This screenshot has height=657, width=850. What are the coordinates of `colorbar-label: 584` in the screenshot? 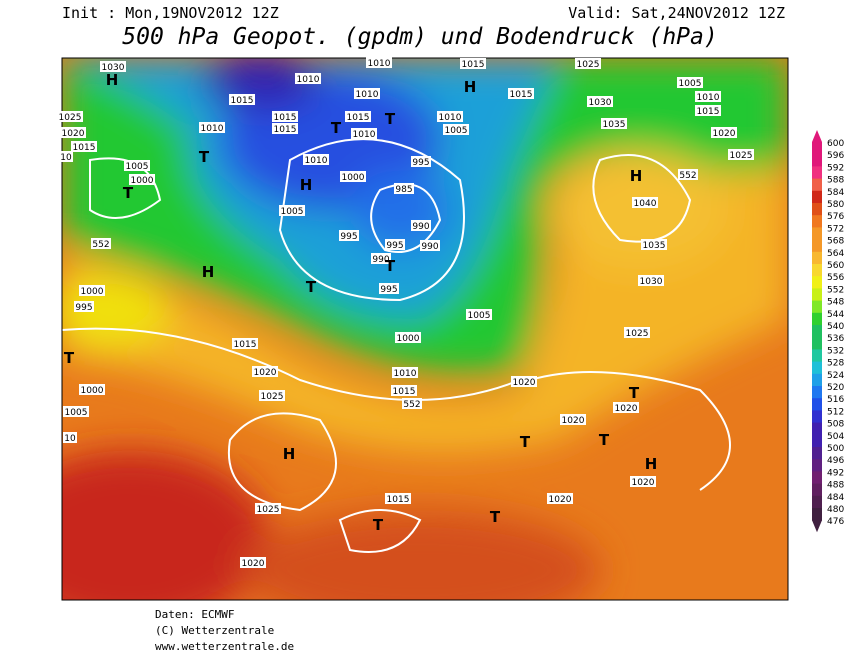 It's located at (835, 193).